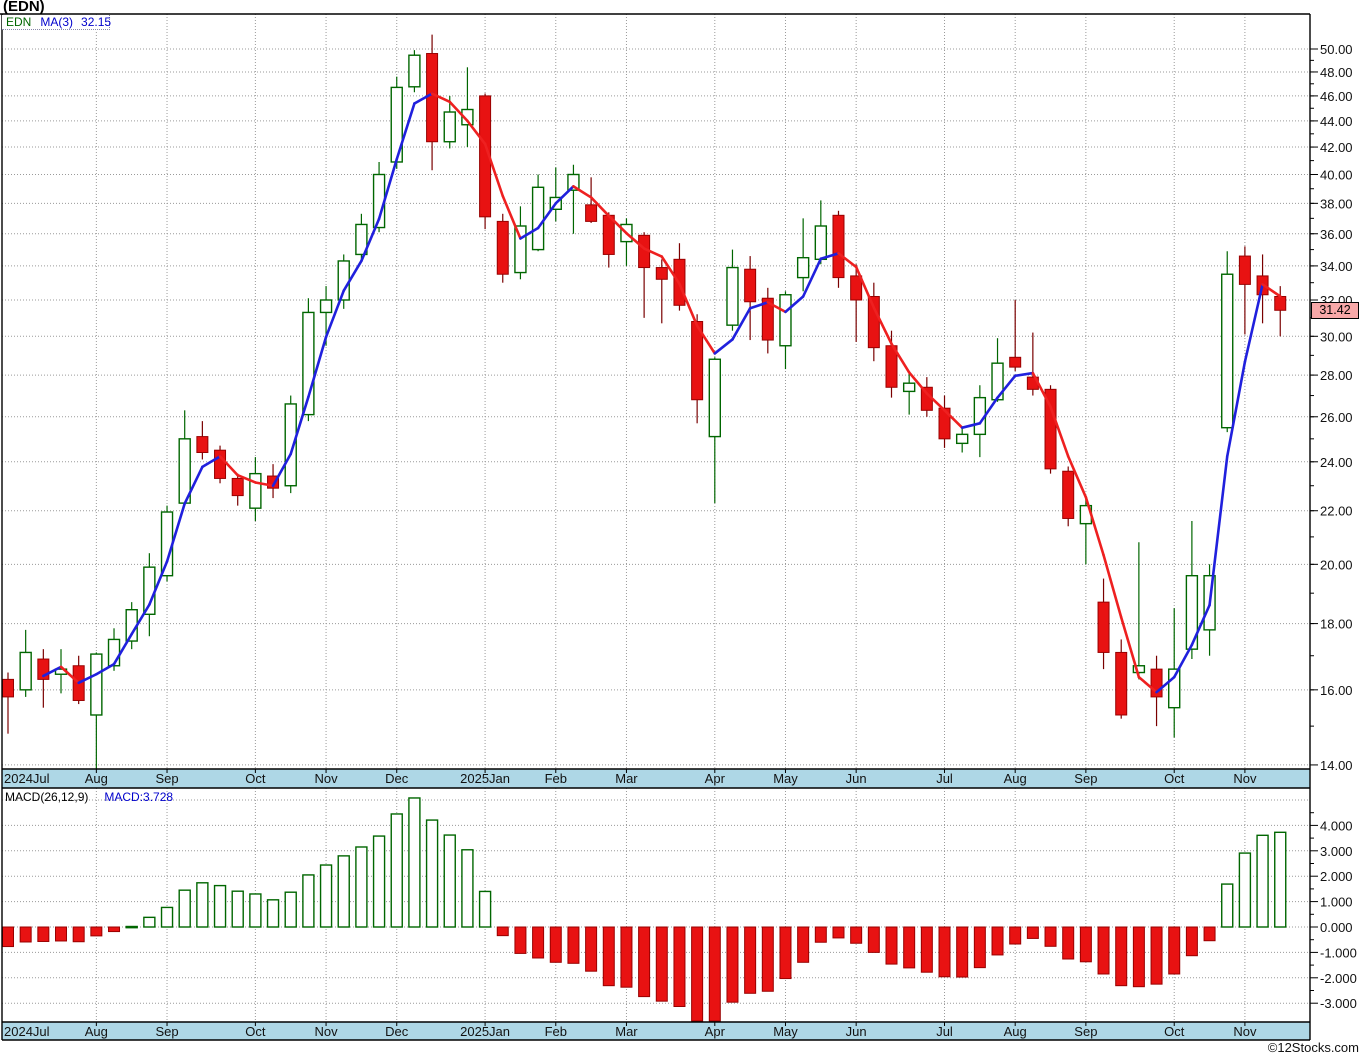 The width and height of the screenshot is (1360, 1056). I want to click on month-label: Dec, so click(397, 778).